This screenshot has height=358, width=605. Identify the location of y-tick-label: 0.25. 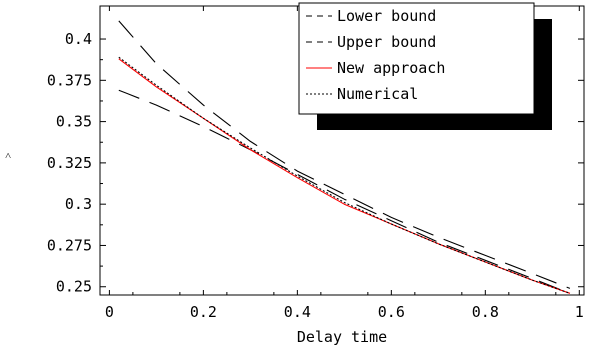
(74, 287).